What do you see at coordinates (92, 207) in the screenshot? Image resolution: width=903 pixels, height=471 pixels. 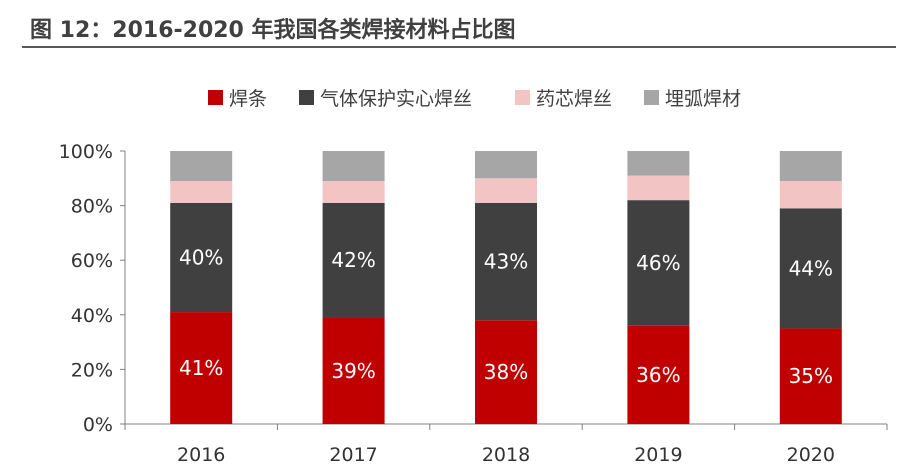 I see `y-tick-label: 80%` at bounding box center [92, 207].